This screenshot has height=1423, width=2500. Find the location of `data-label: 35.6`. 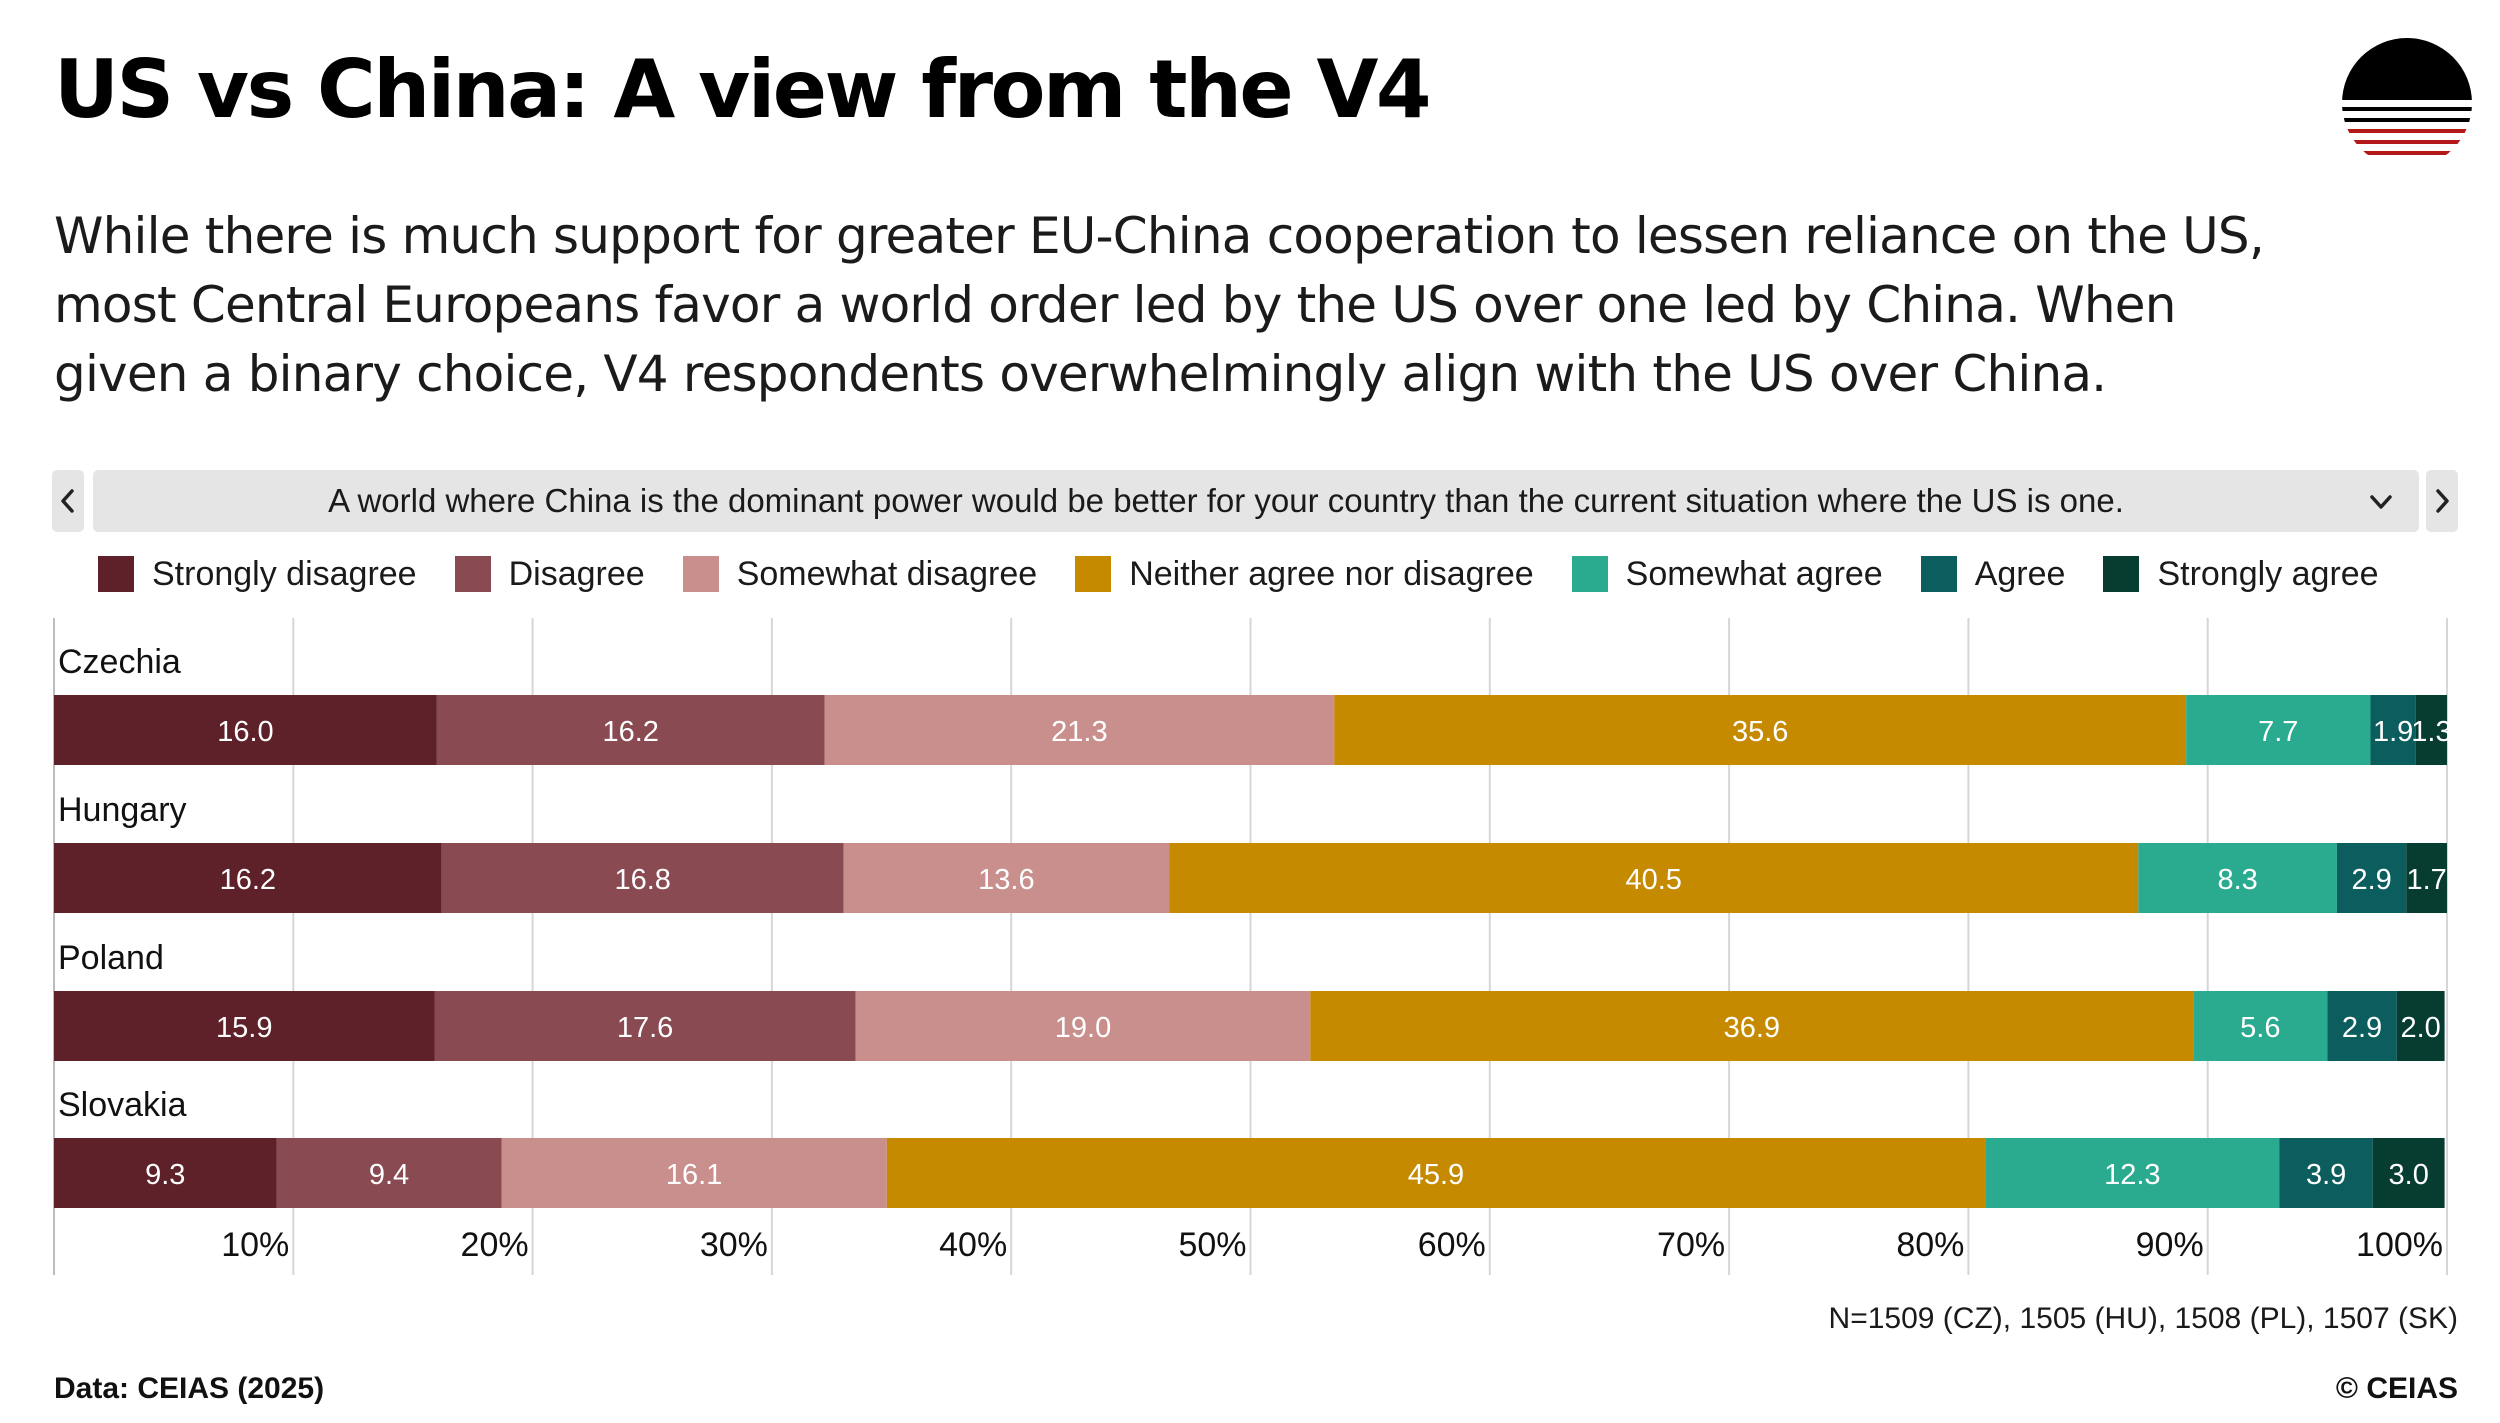

data-label: 35.6 is located at coordinates (1760, 732).